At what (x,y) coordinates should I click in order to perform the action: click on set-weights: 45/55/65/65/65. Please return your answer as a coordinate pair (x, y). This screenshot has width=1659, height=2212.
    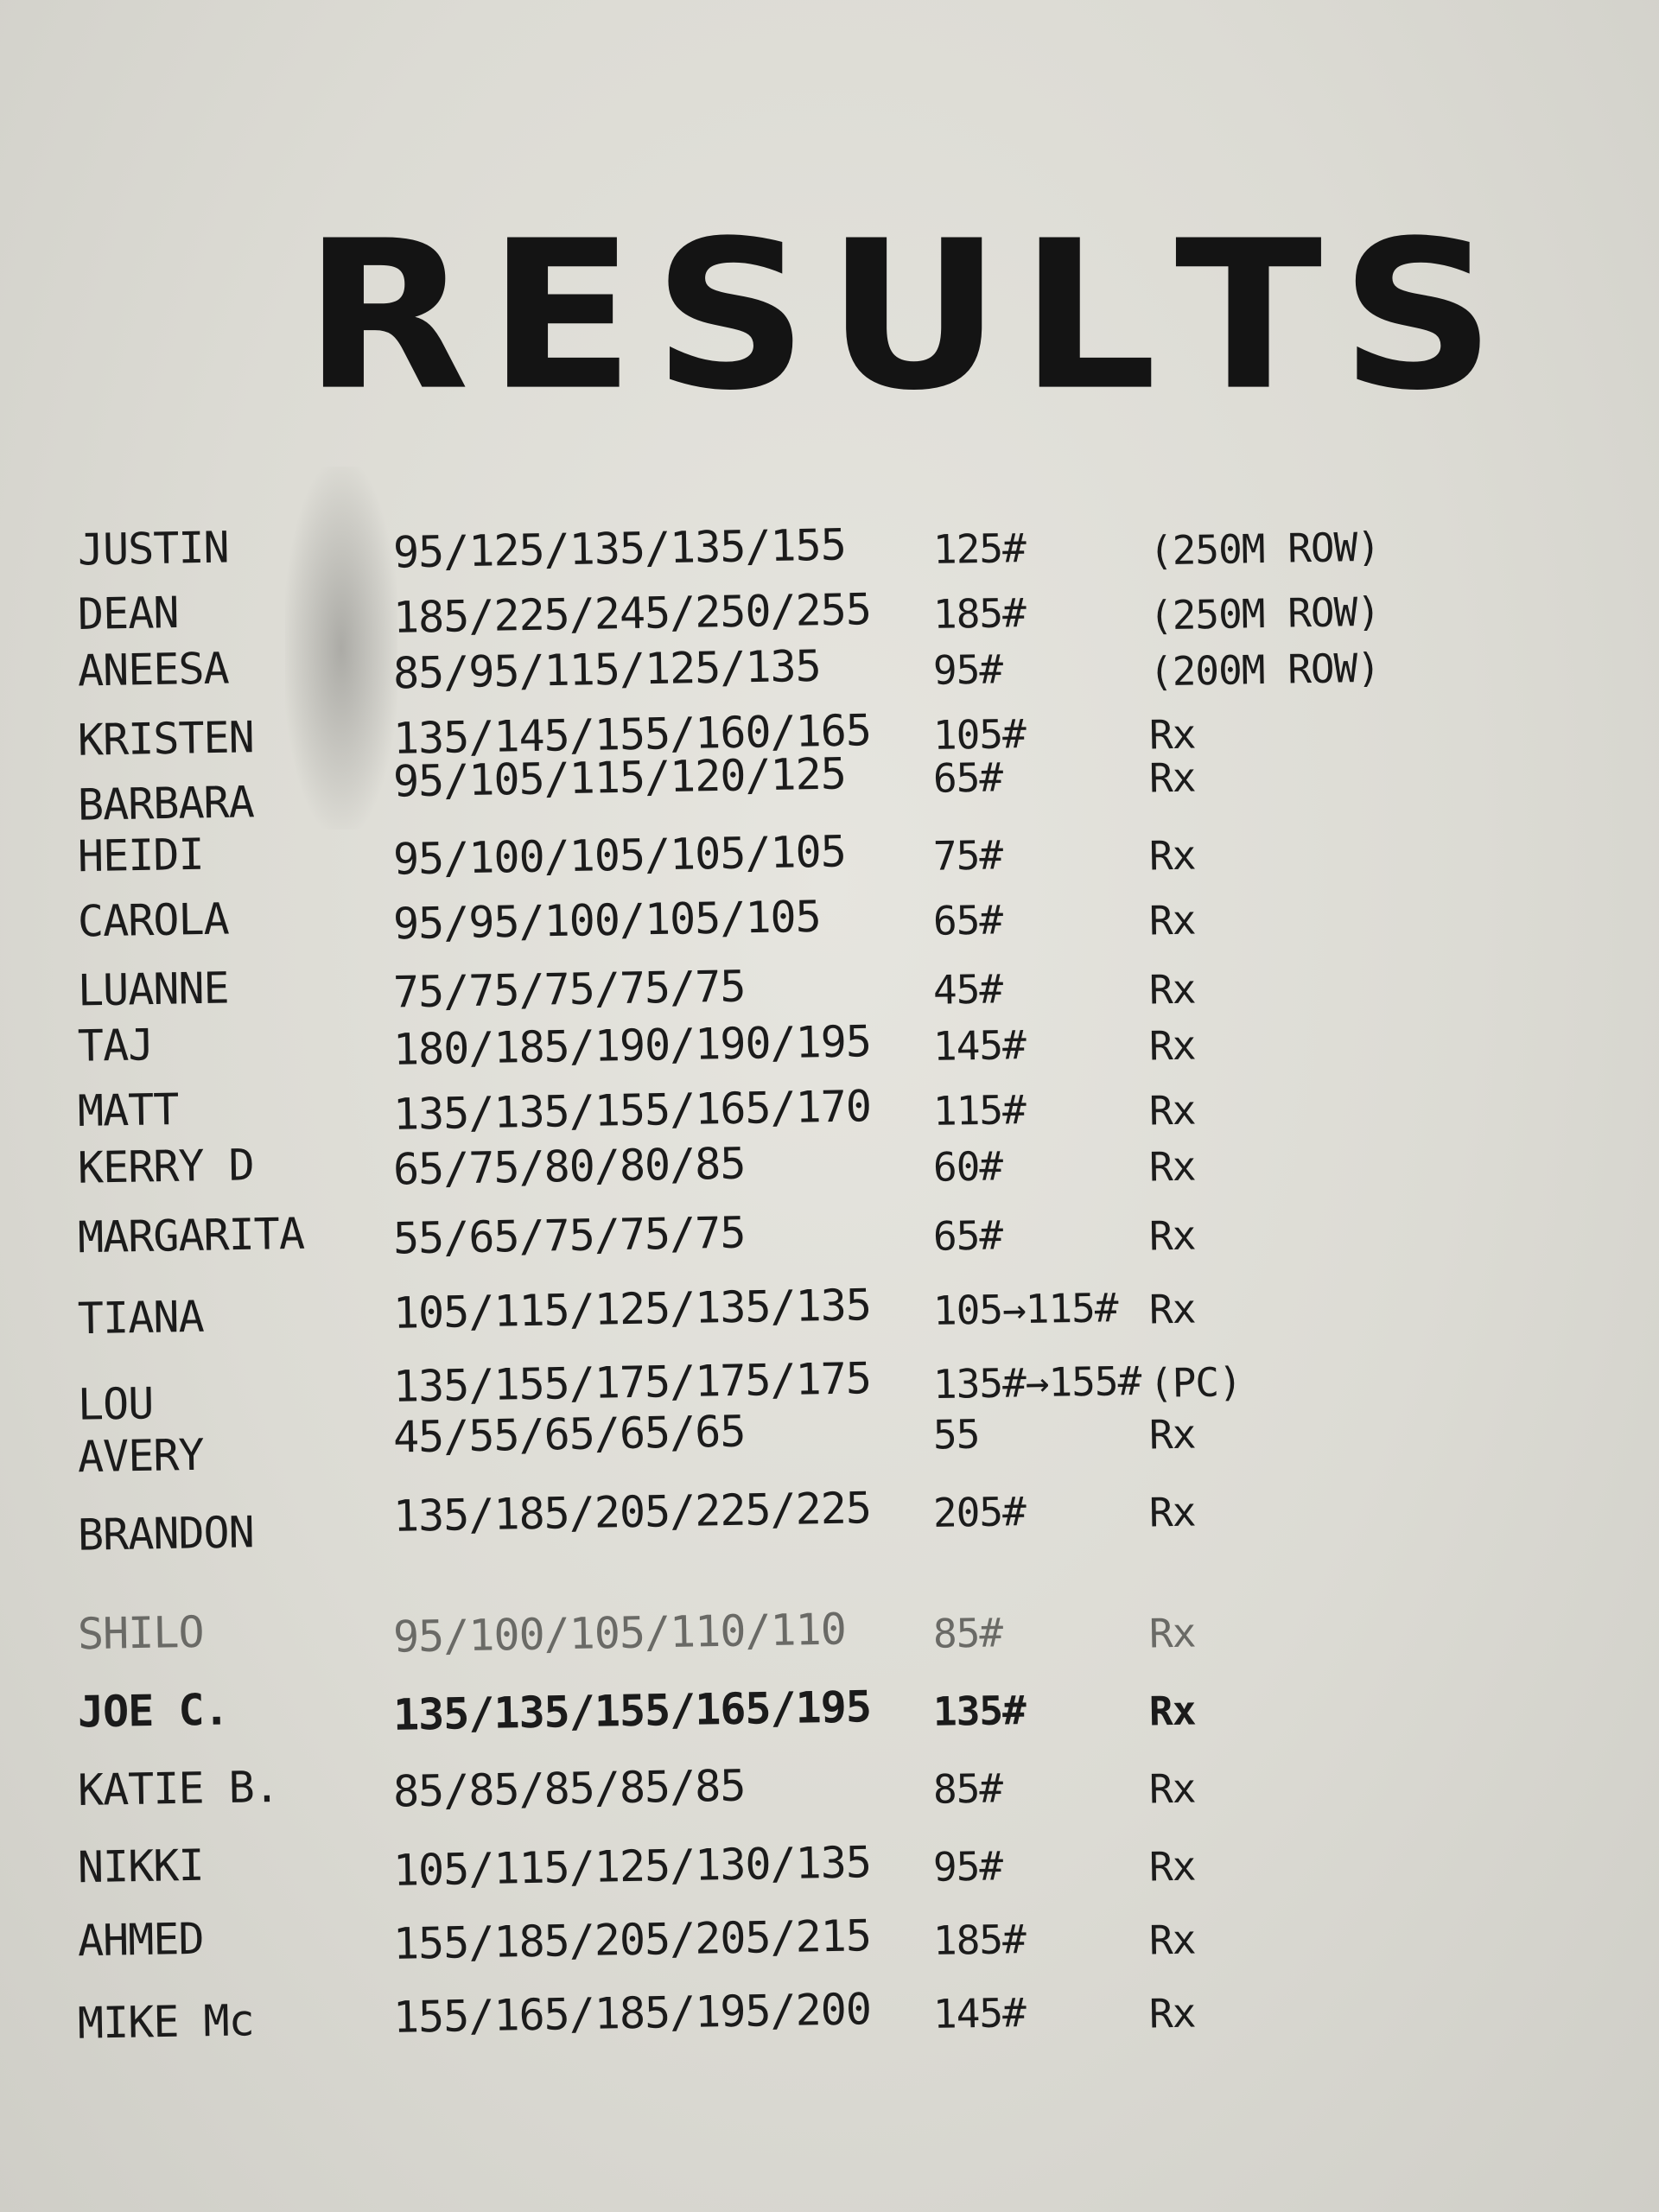
    Looking at the image, I should click on (569, 1434).